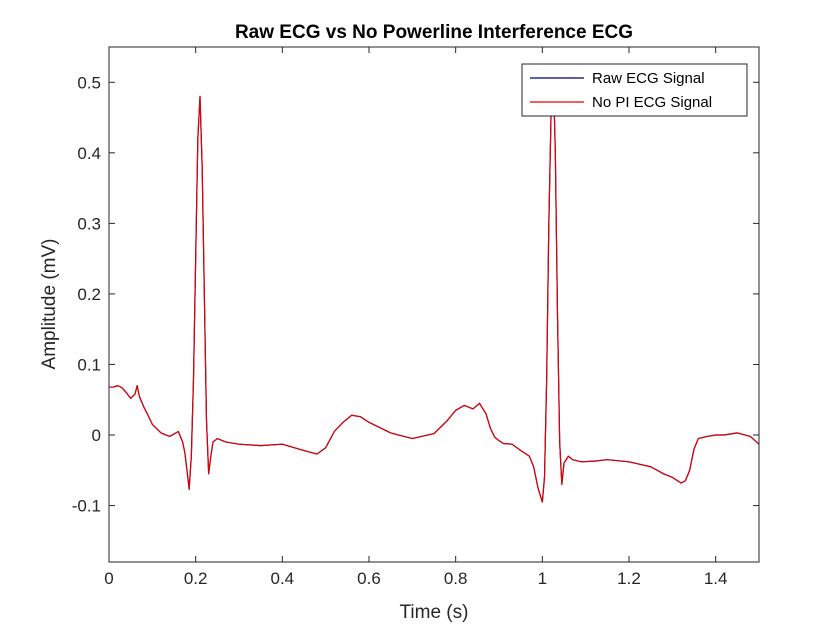 This screenshot has width=840, height=630. What do you see at coordinates (369, 578) in the screenshot?
I see `x-tick-label: 0.6` at bounding box center [369, 578].